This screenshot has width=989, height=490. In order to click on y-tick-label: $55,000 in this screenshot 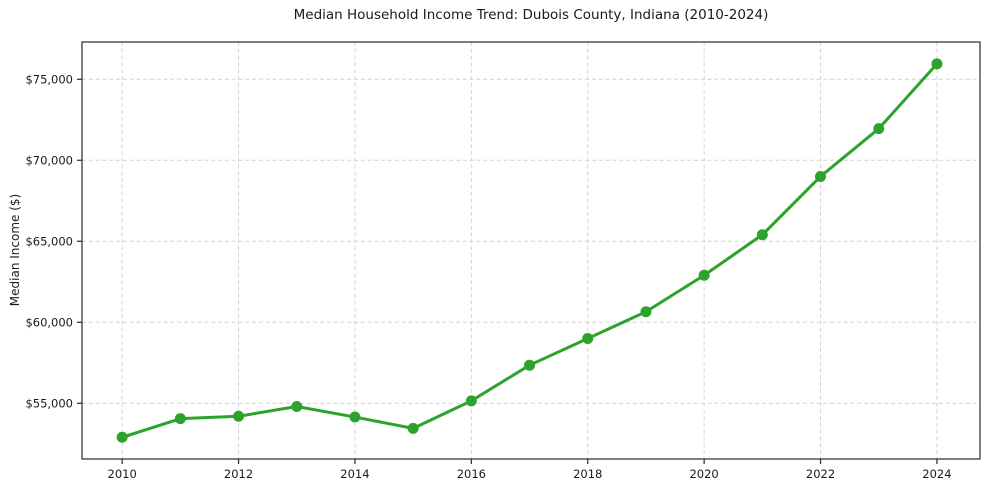, I will do `click(49, 403)`.